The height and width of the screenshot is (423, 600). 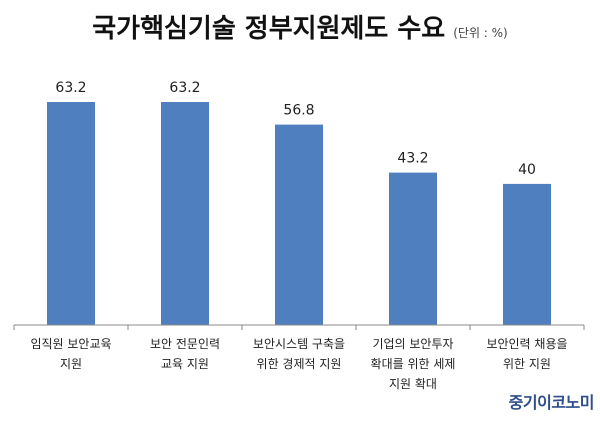 What do you see at coordinates (71, 364) in the screenshot?
I see `x-tick-label: 지원` at bounding box center [71, 364].